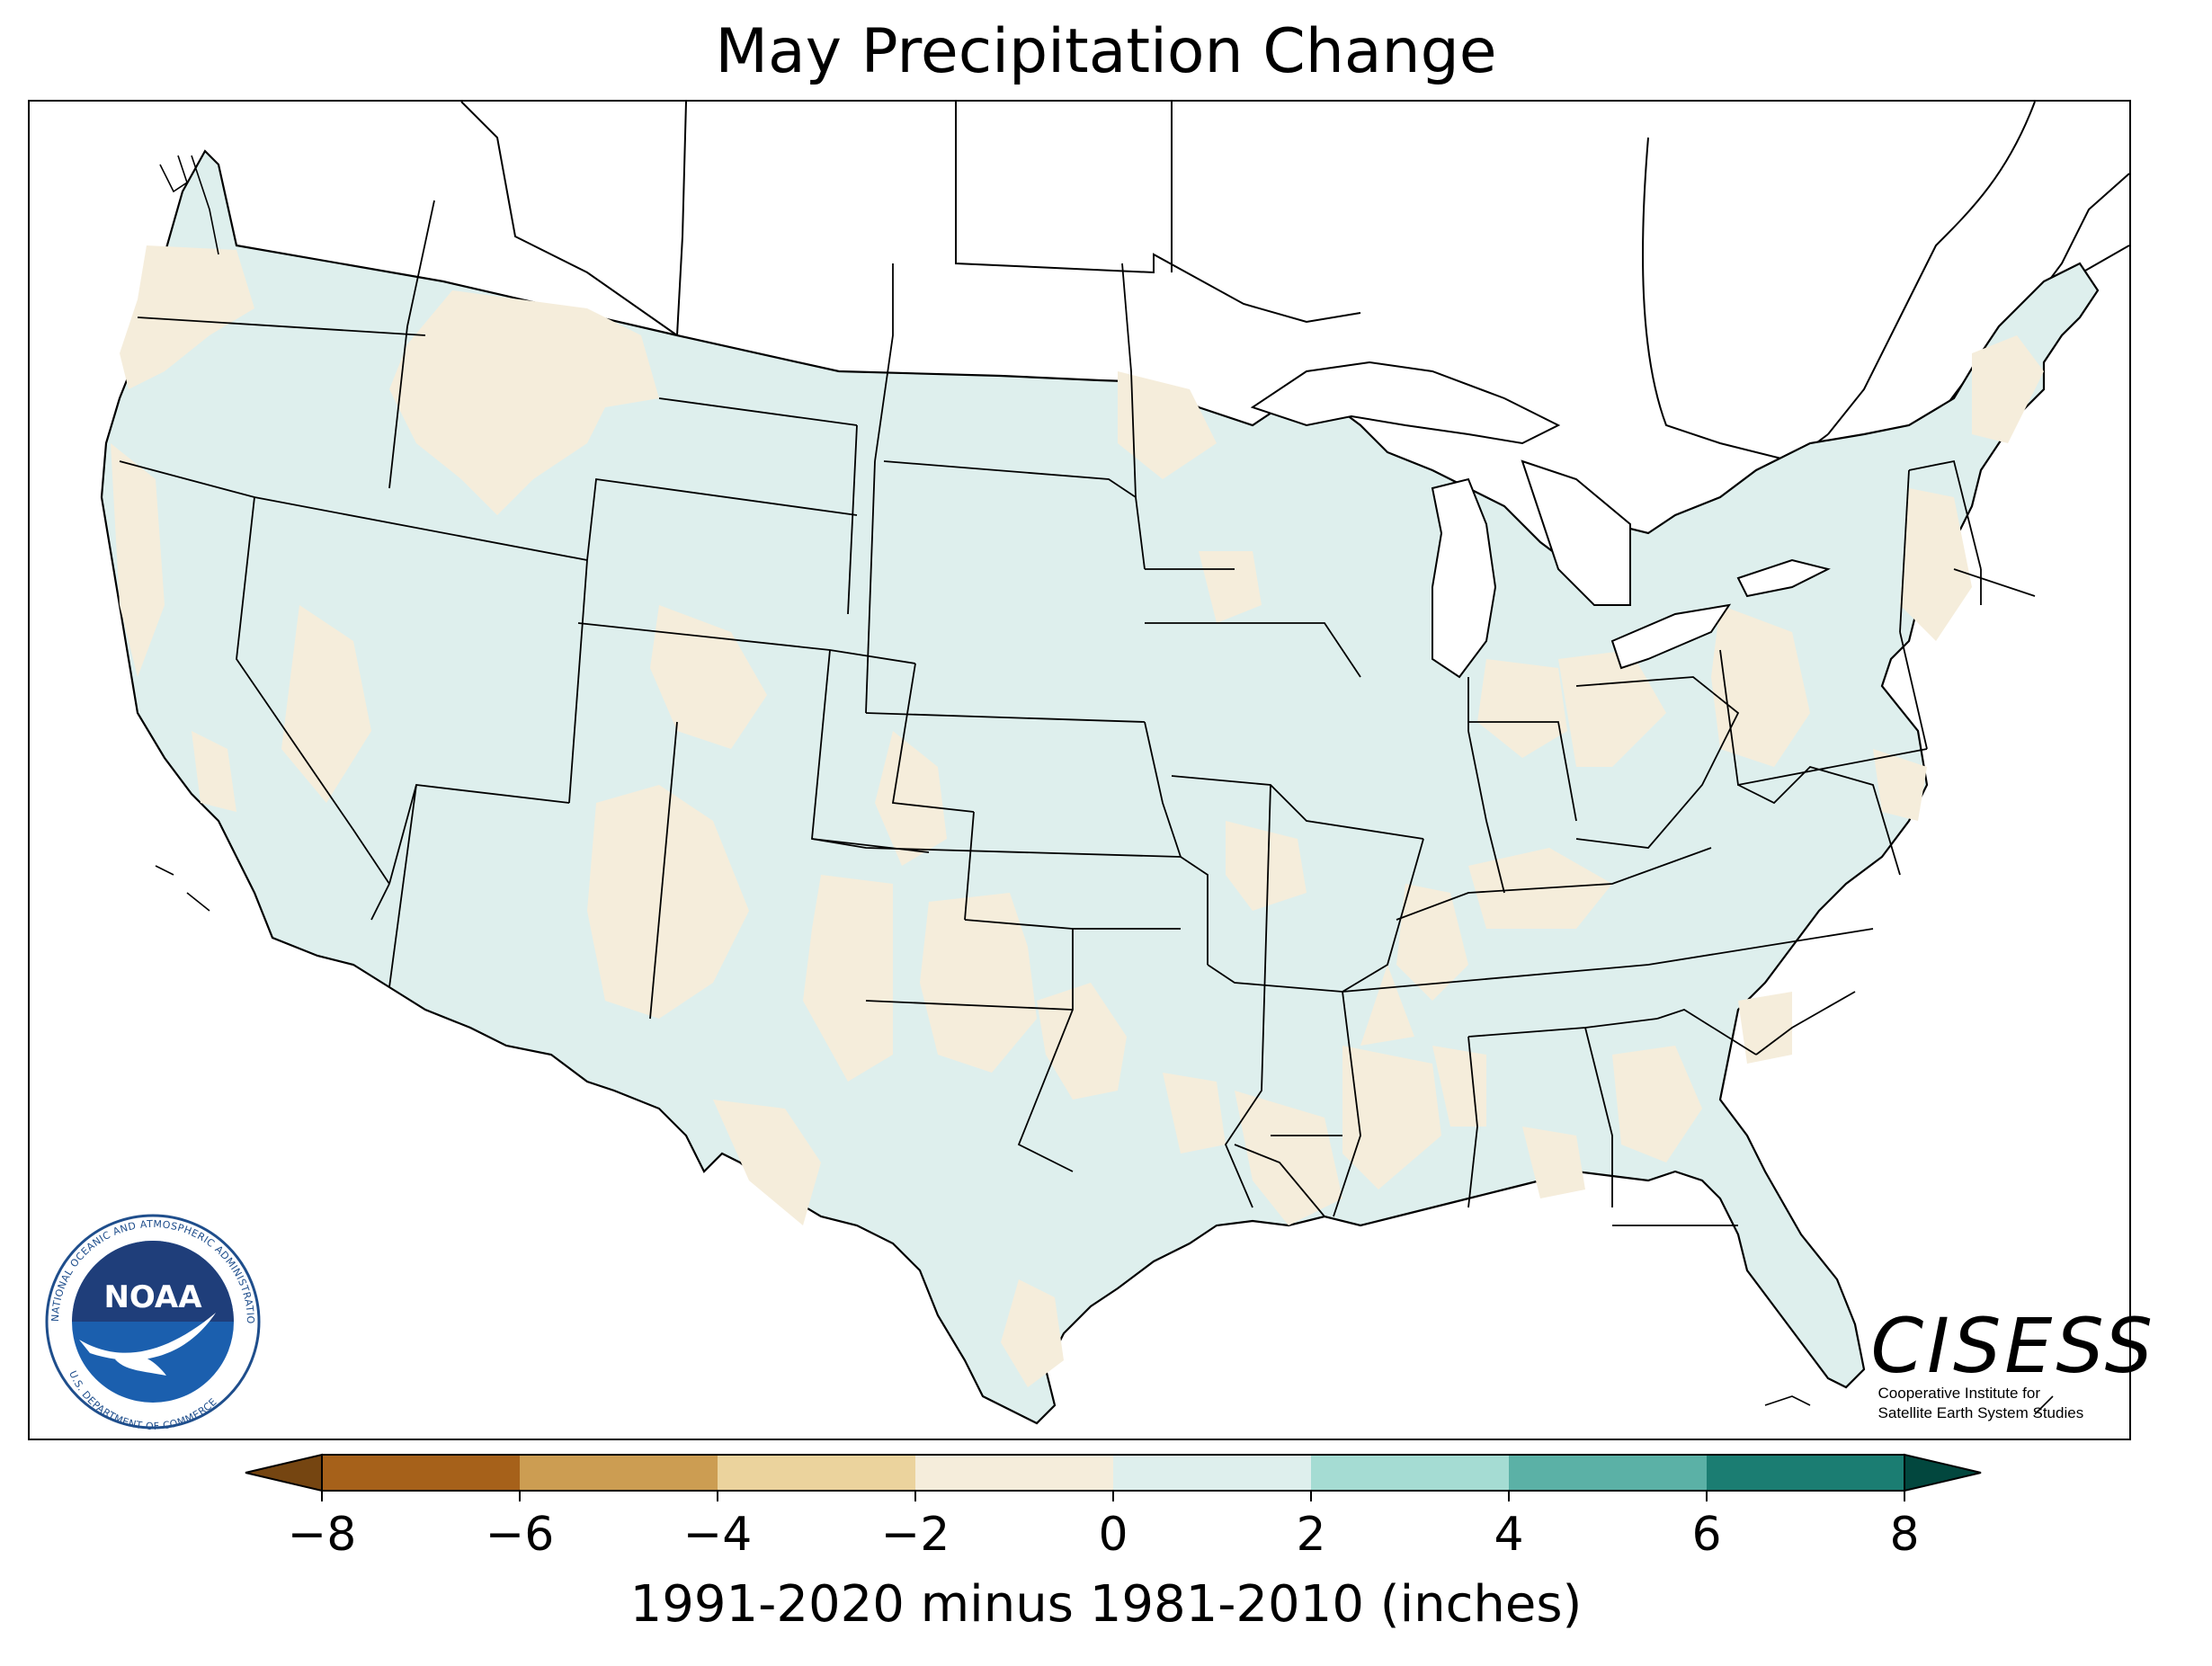  I want to click on noaa-logo-name: NOAA, so click(152, 1297).